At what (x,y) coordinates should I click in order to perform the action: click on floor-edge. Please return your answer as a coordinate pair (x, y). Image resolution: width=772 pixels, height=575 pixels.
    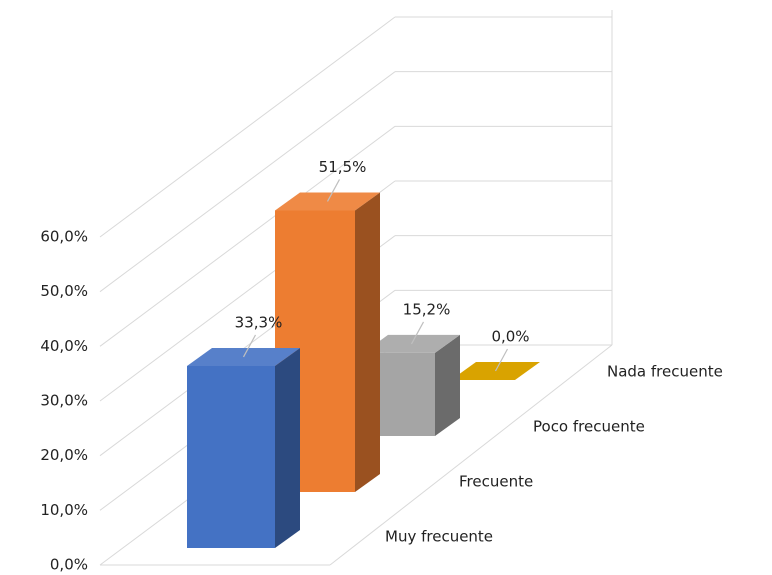
    Looking at the image, I should click on (471, 455).